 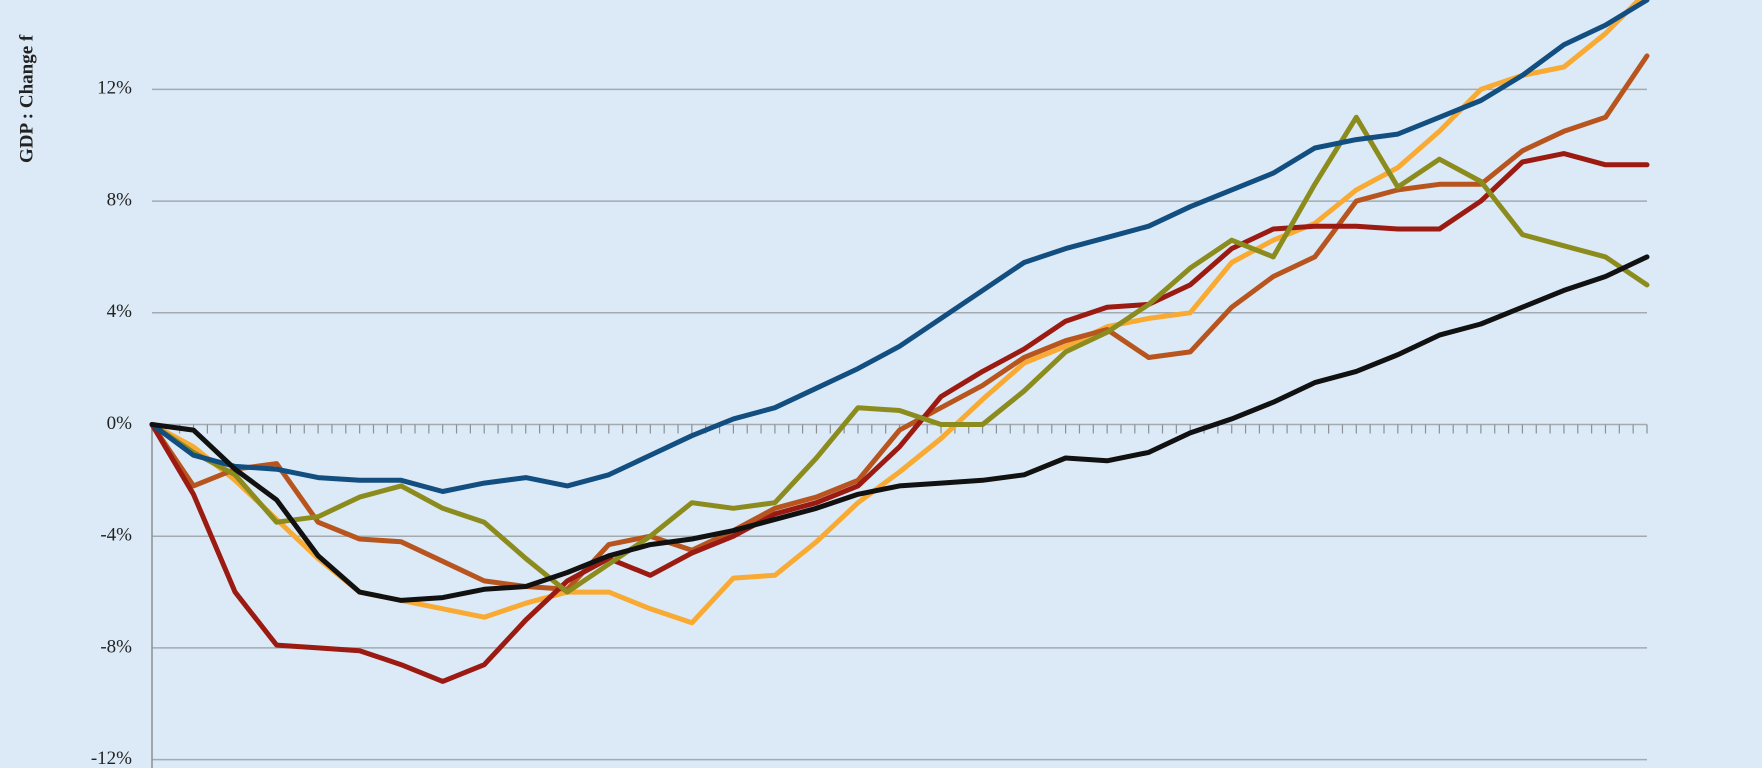 What do you see at coordinates (116, 646) in the screenshot?
I see `y-tick-label: -8%` at bounding box center [116, 646].